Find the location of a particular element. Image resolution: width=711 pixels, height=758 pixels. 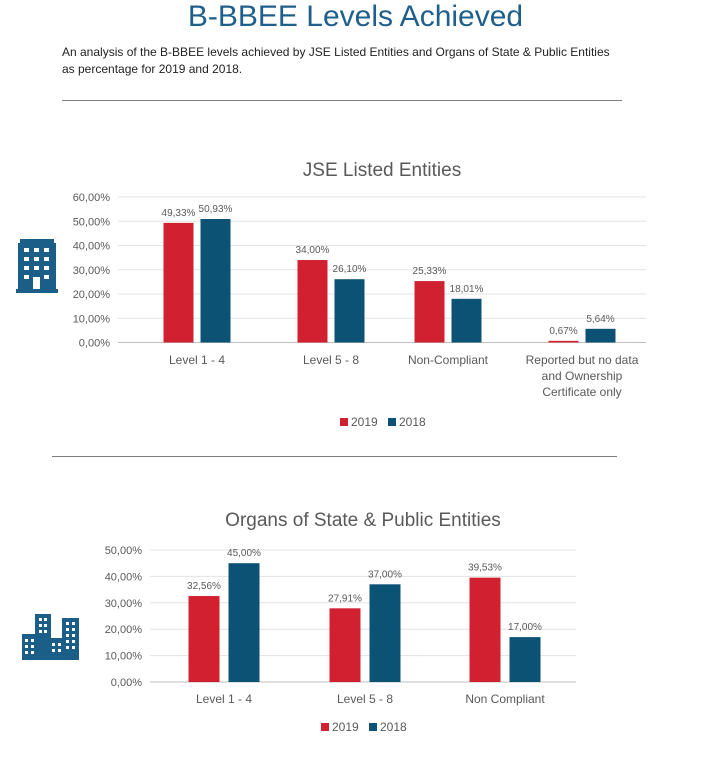

divider-top is located at coordinates (342, 100).